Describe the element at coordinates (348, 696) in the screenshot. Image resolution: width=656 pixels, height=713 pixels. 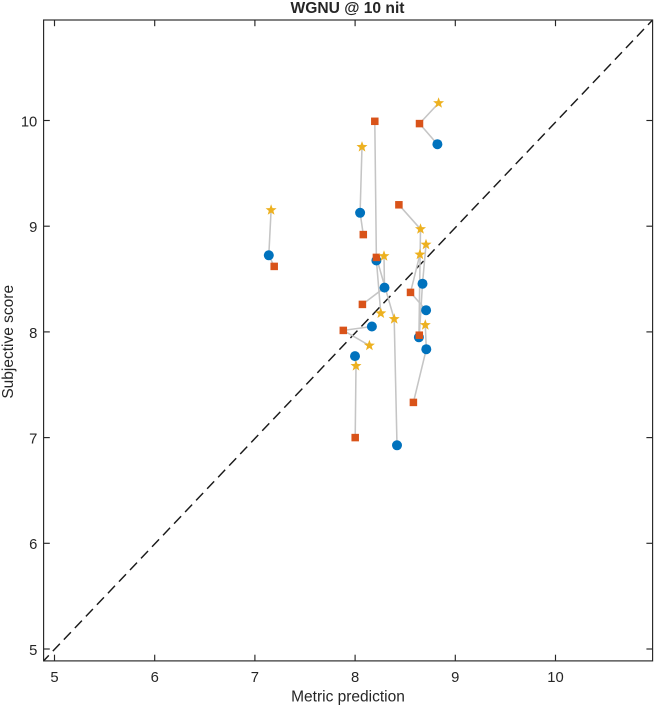
I see `svg-text: Metric prediction` at that location.